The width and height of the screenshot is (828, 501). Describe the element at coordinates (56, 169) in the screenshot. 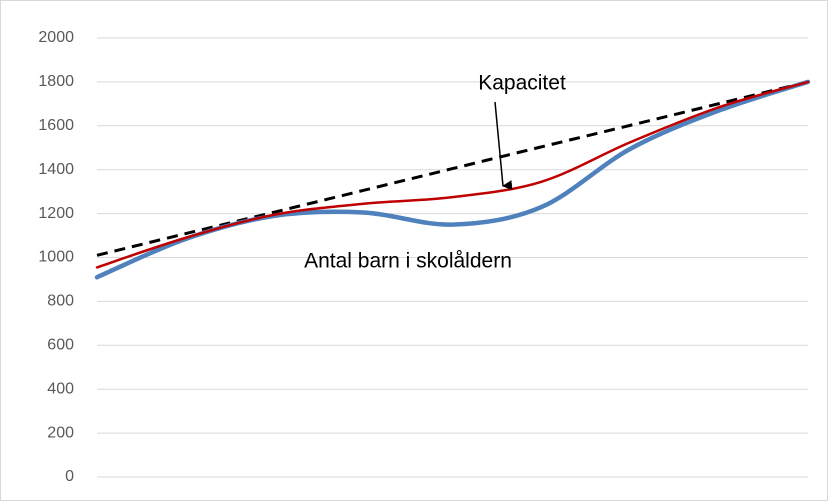

I see `y-tick-label: 1400` at that location.